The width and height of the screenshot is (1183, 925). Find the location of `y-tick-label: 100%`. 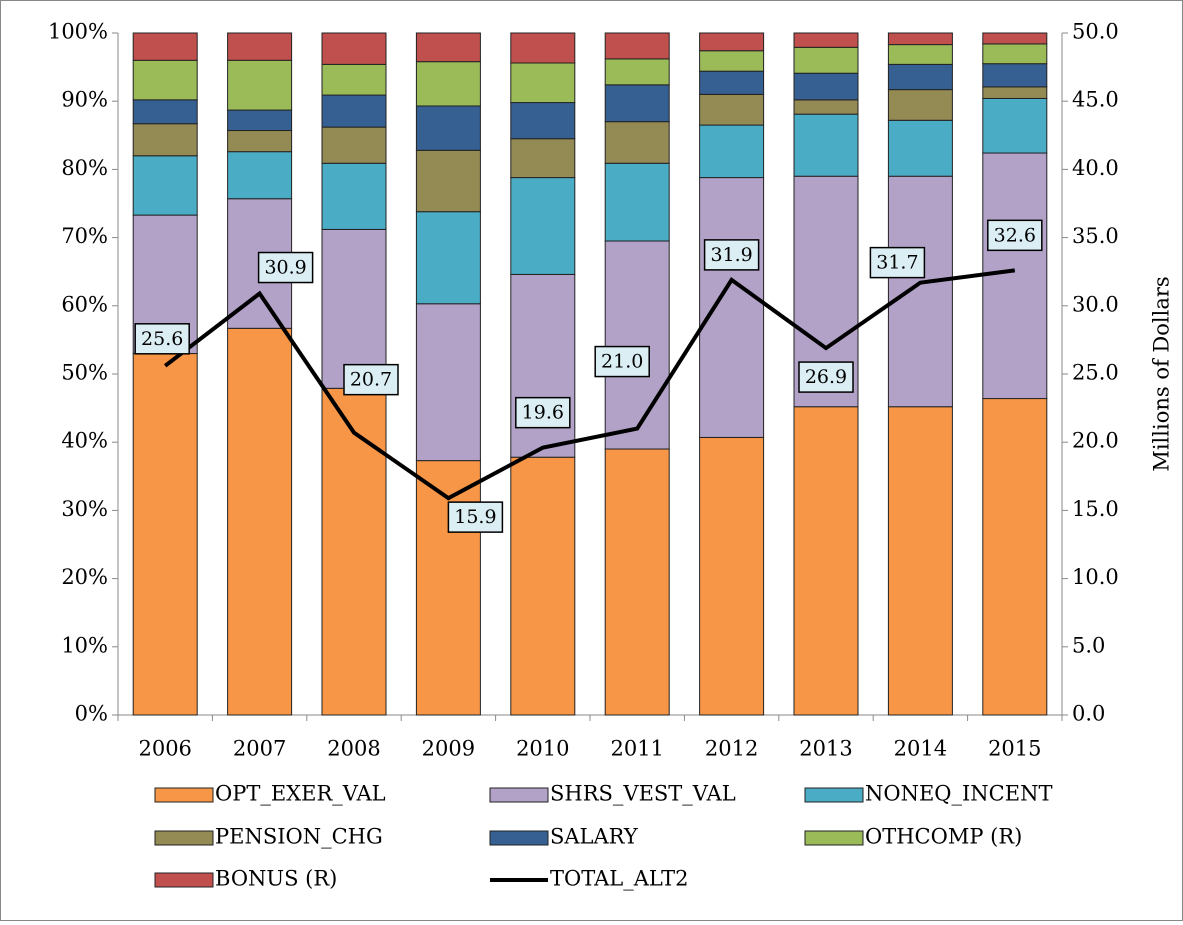

y-tick-label: 100% is located at coordinates (78, 32).